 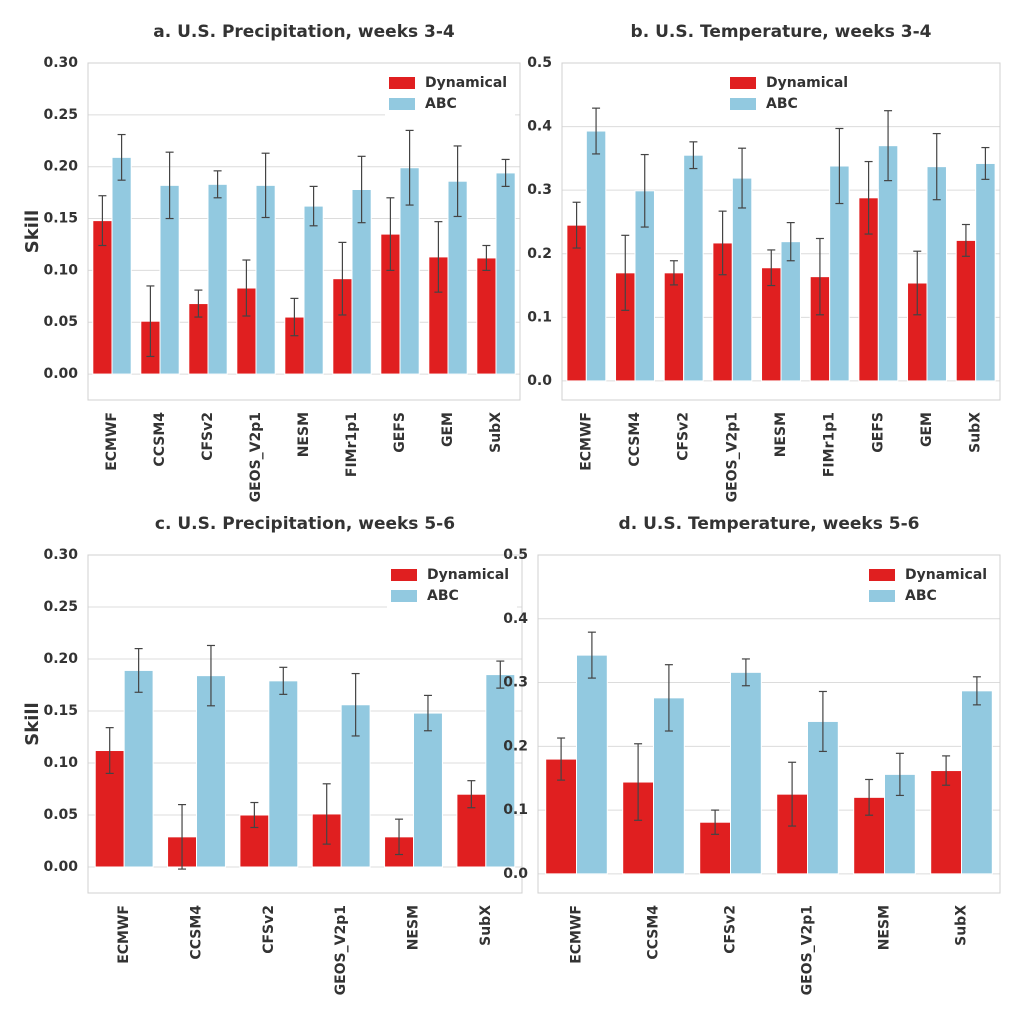 What do you see at coordinates (781, 32) in the screenshot?
I see `chart-title: b. U.S. Temperature, weeks 3-4` at bounding box center [781, 32].